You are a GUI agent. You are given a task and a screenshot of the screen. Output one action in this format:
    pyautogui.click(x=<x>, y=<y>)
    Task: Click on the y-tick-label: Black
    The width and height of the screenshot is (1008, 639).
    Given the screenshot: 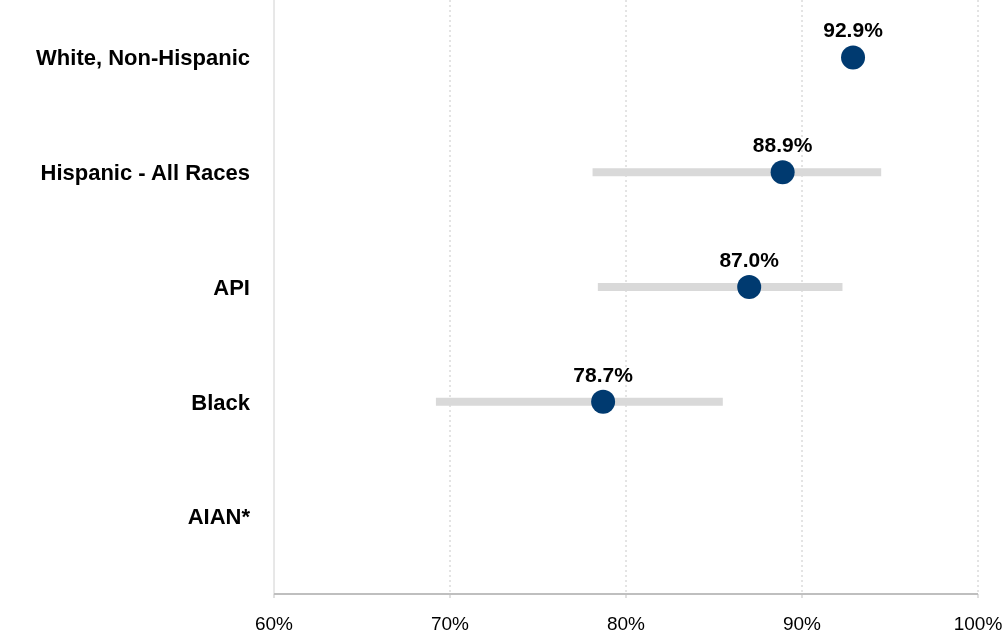 What is the action you would take?
    pyautogui.click(x=221, y=402)
    